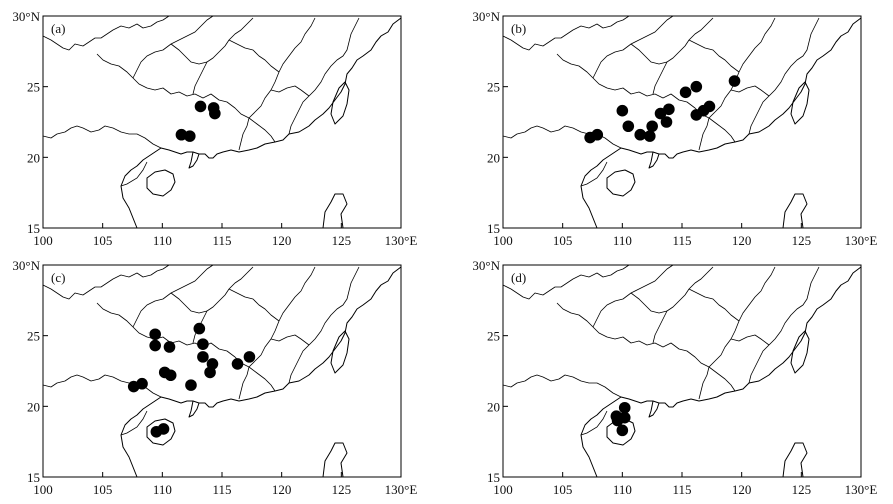 This screenshot has width=893, height=504. Describe the element at coordinates (518, 28) in the screenshot. I see `panel-label: (b)` at that location.